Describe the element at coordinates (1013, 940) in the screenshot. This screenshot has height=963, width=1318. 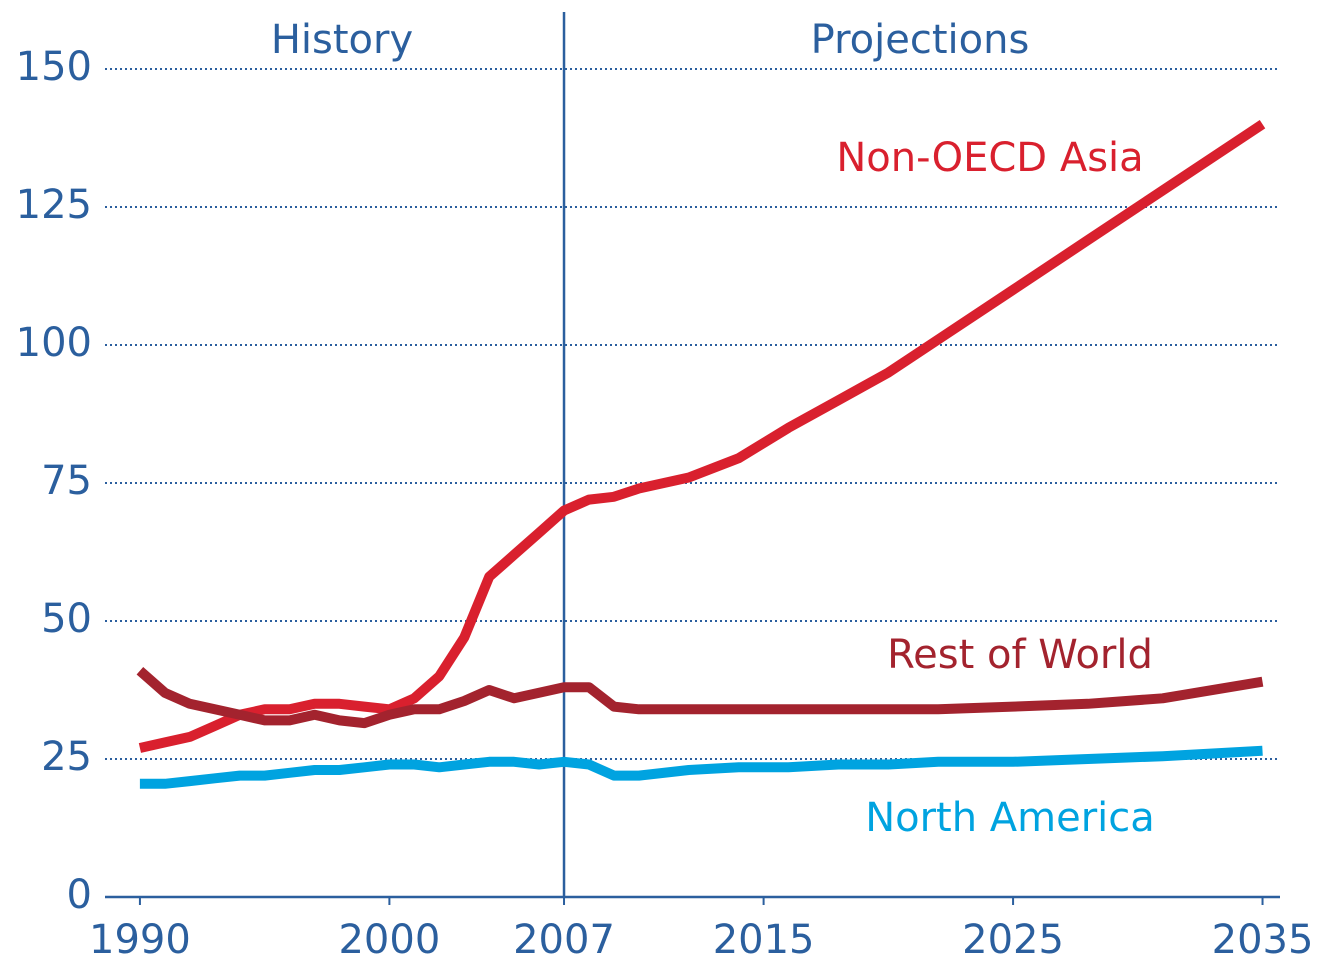
I see `x-tick-label: 2025` at that location.